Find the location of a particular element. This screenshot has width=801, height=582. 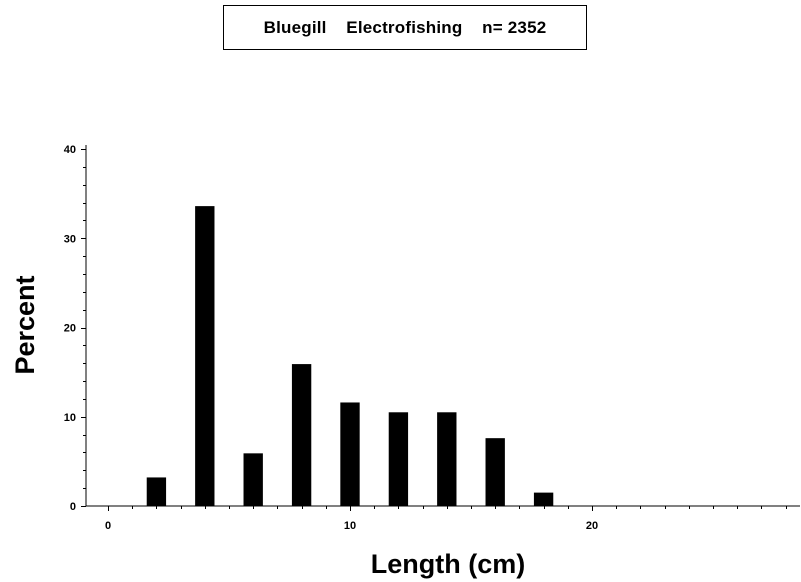

y-tick-label: 20 is located at coordinates (70, 329).